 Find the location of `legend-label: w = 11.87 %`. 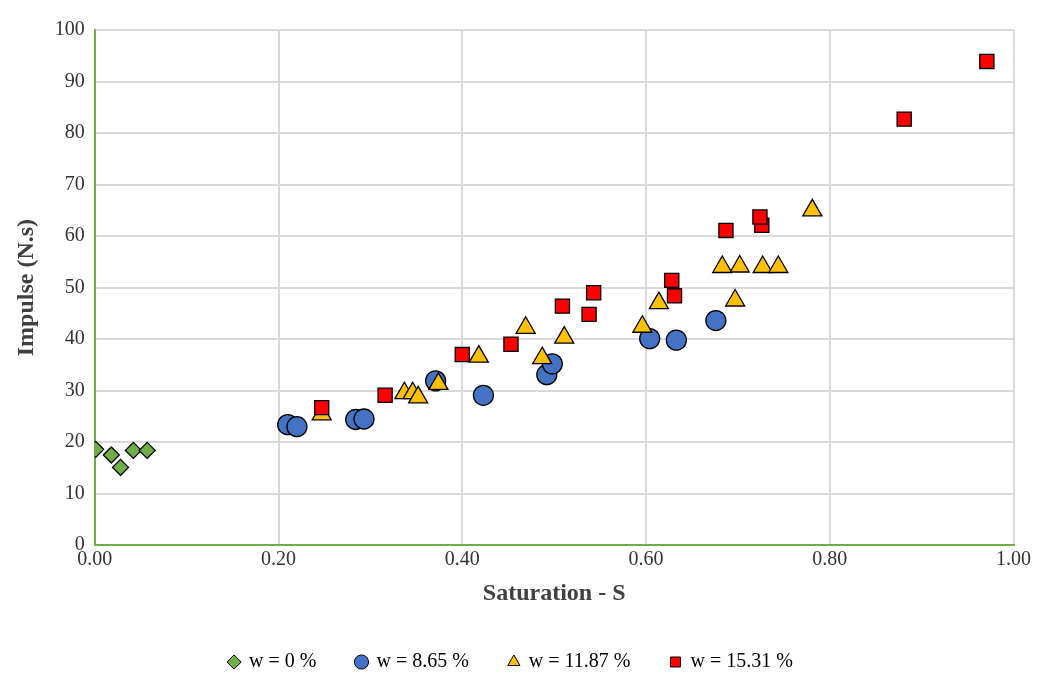

legend-label: w = 11.87 % is located at coordinates (579, 660).